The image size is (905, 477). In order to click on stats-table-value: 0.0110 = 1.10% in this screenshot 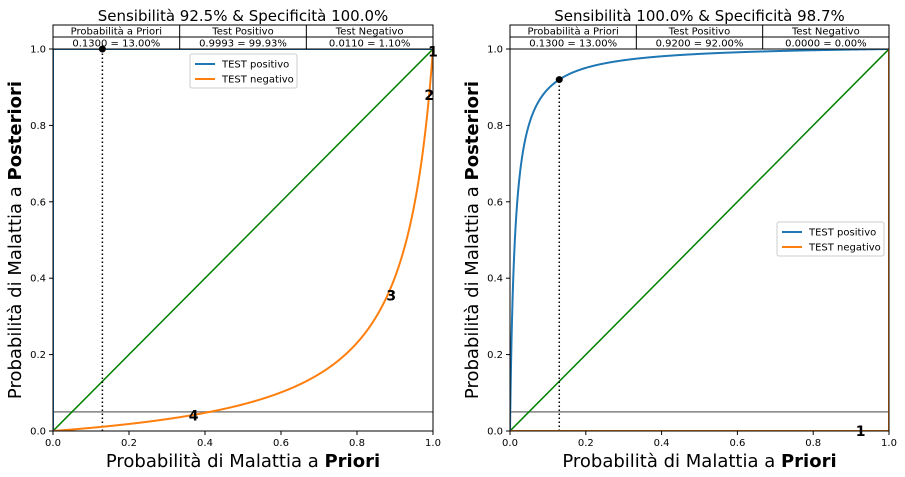, I will do `click(370, 44)`.